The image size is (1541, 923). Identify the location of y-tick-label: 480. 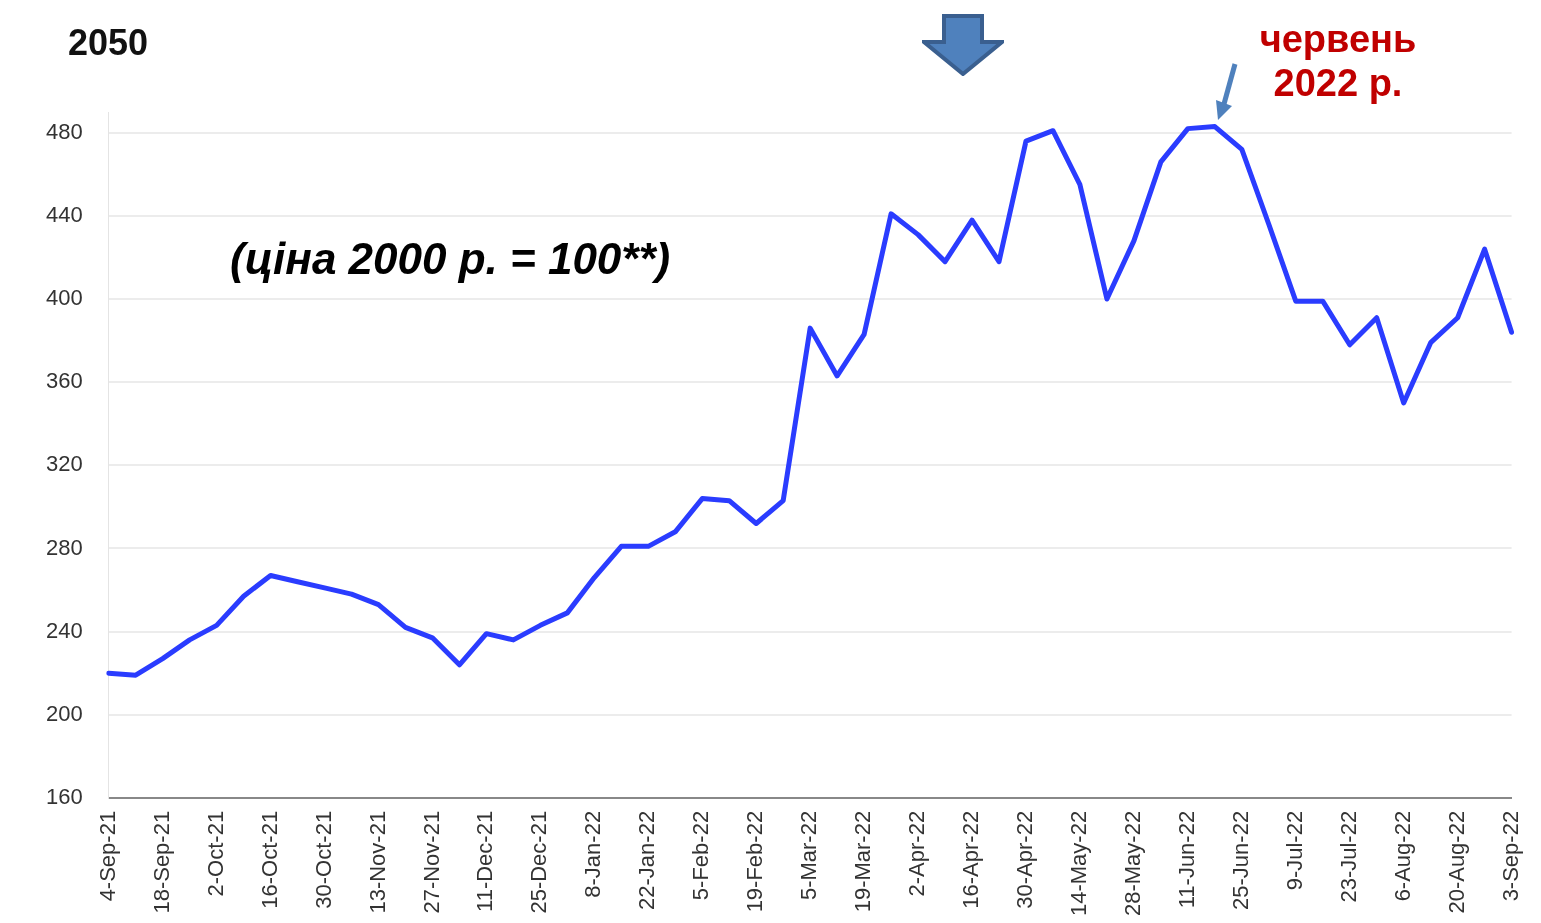
(64, 131).